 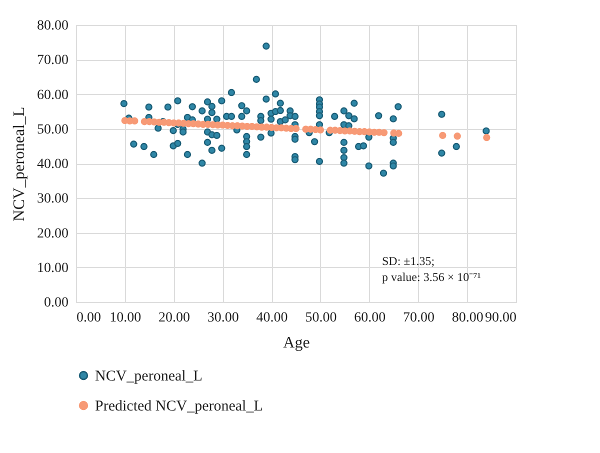 What do you see at coordinates (52, 130) in the screenshot?
I see `y-tick-label: 50.00` at bounding box center [52, 130].